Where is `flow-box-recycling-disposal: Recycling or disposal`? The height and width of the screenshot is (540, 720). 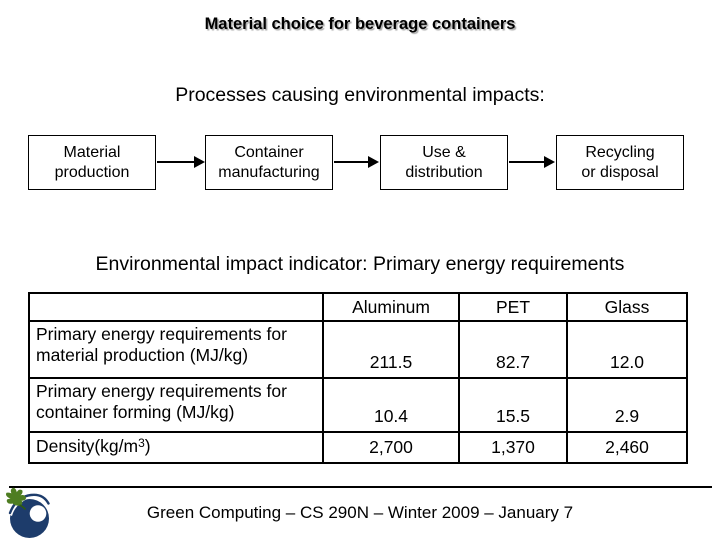
flow-box-recycling-disposal: Recycling or disposal is located at coordinates (620, 162).